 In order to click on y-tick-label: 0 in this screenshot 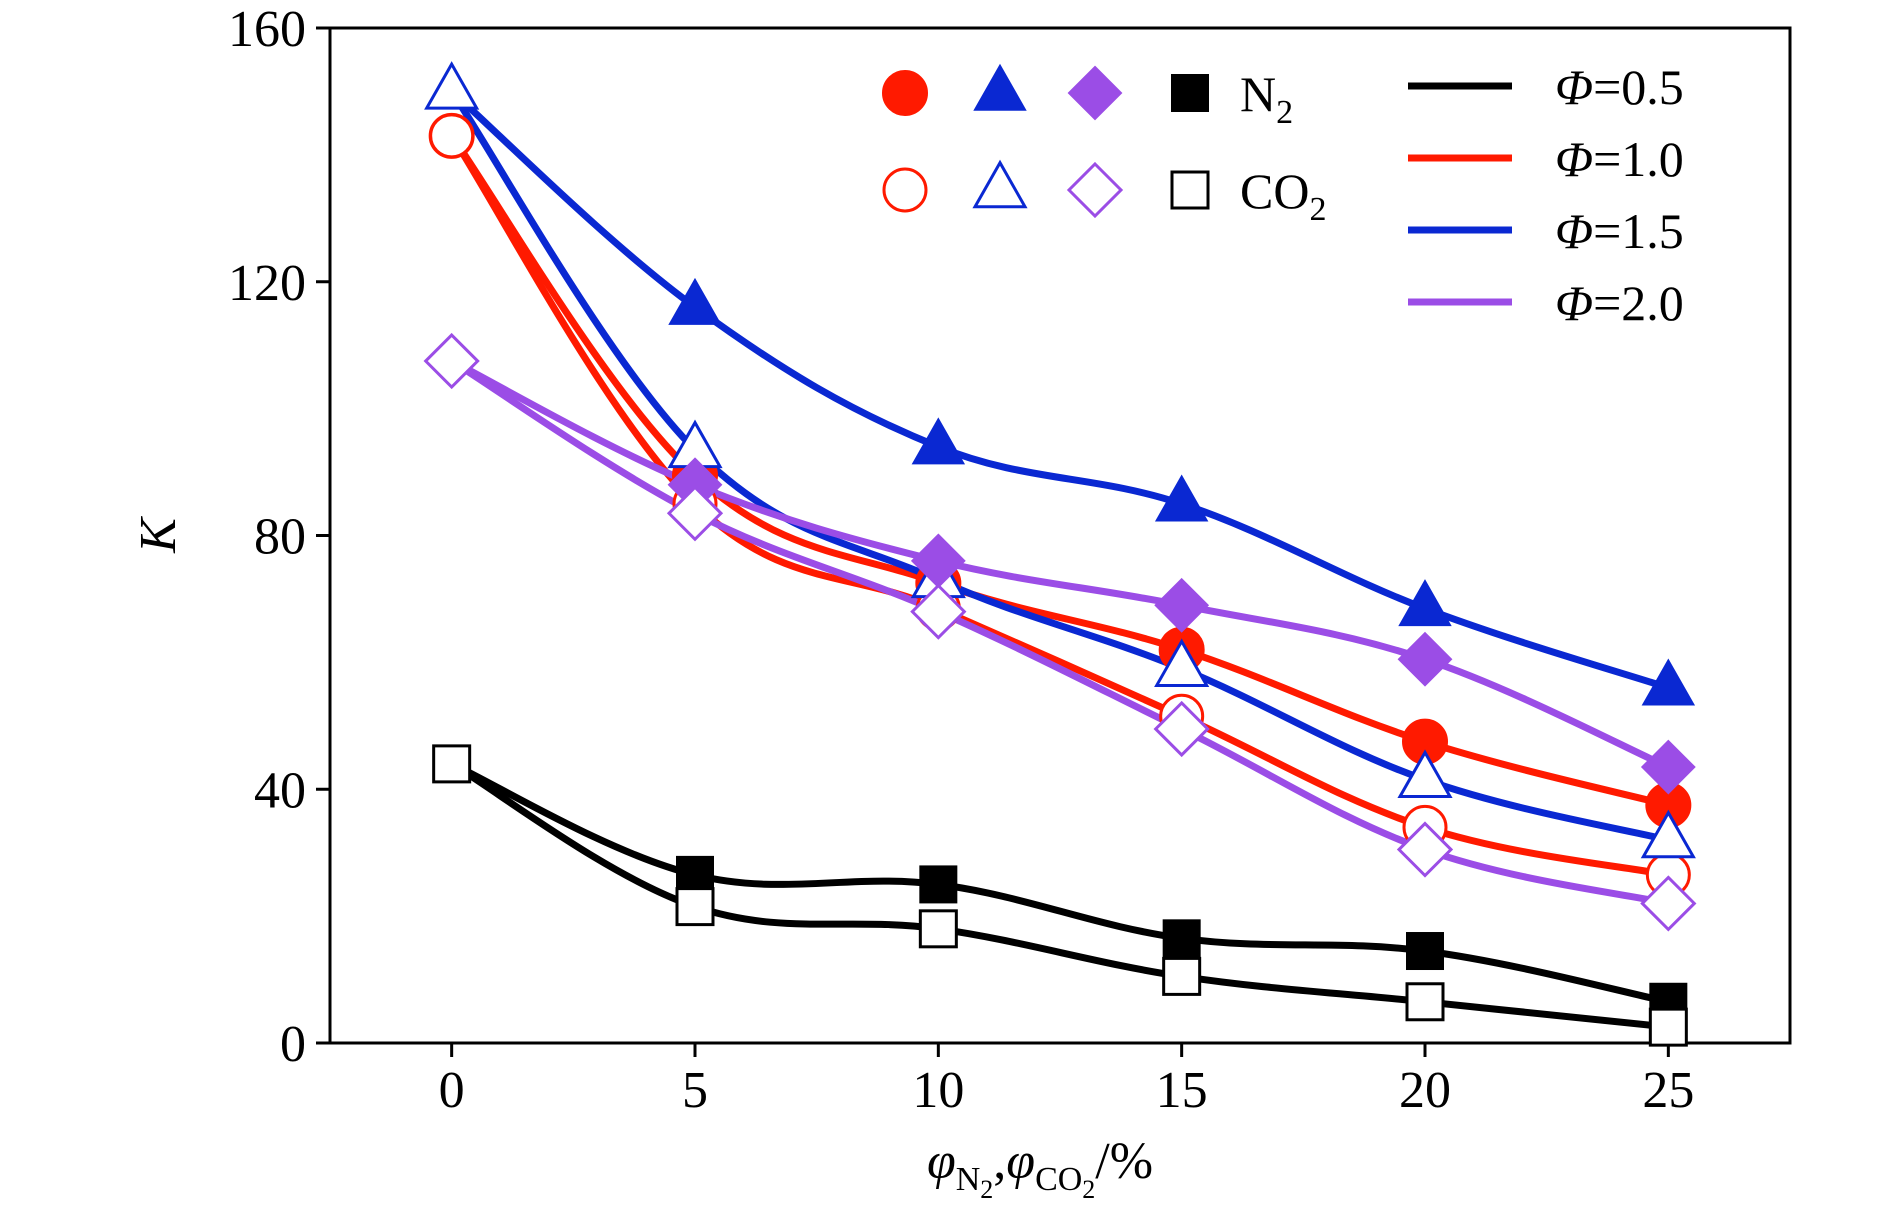, I will do `click(293, 1044)`.